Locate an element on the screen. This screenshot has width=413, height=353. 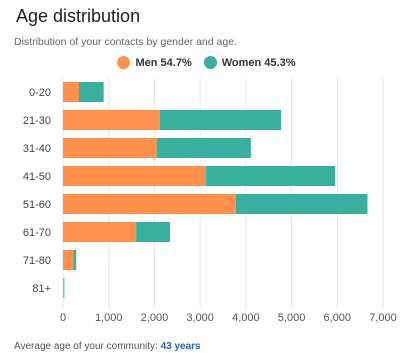
legend-label-men: Men 54.7% is located at coordinates (163, 62).